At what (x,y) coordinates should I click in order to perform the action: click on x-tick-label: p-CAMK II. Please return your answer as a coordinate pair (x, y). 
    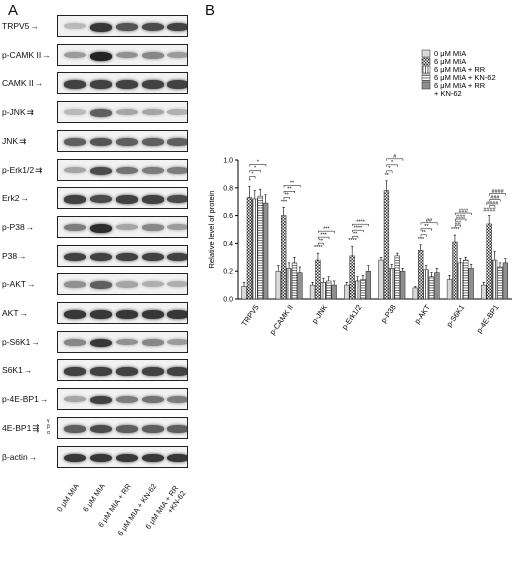
    Looking at the image, I should click on (281, 319).